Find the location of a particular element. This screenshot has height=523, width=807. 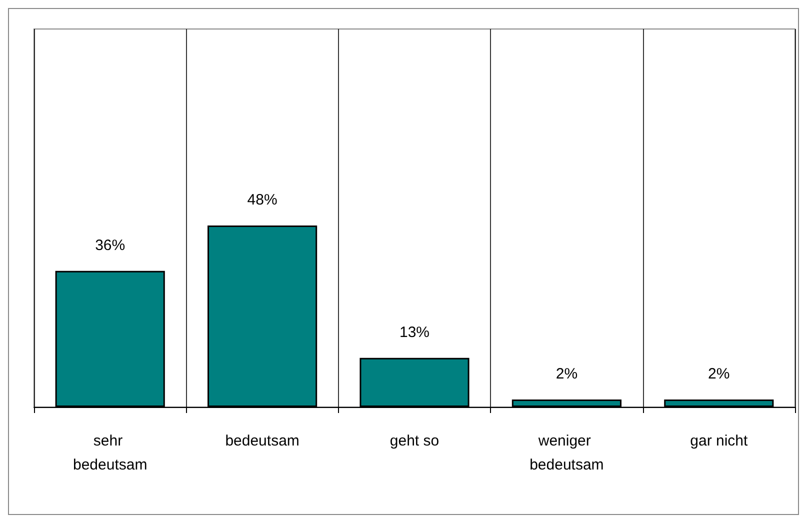

x-tick-label: sehr bedeutsam is located at coordinates (110, 453).